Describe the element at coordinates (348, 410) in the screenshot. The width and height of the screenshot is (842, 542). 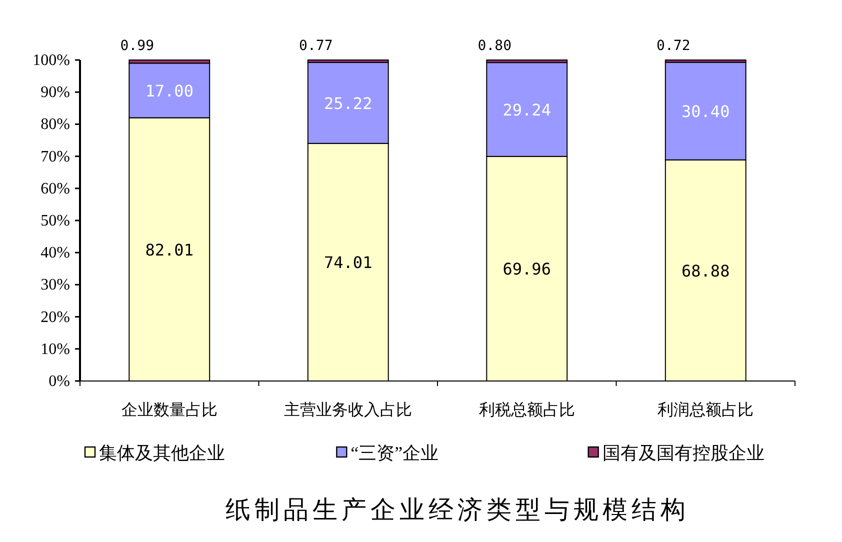
I see `xtick-label: 主营业务收入占比` at that location.